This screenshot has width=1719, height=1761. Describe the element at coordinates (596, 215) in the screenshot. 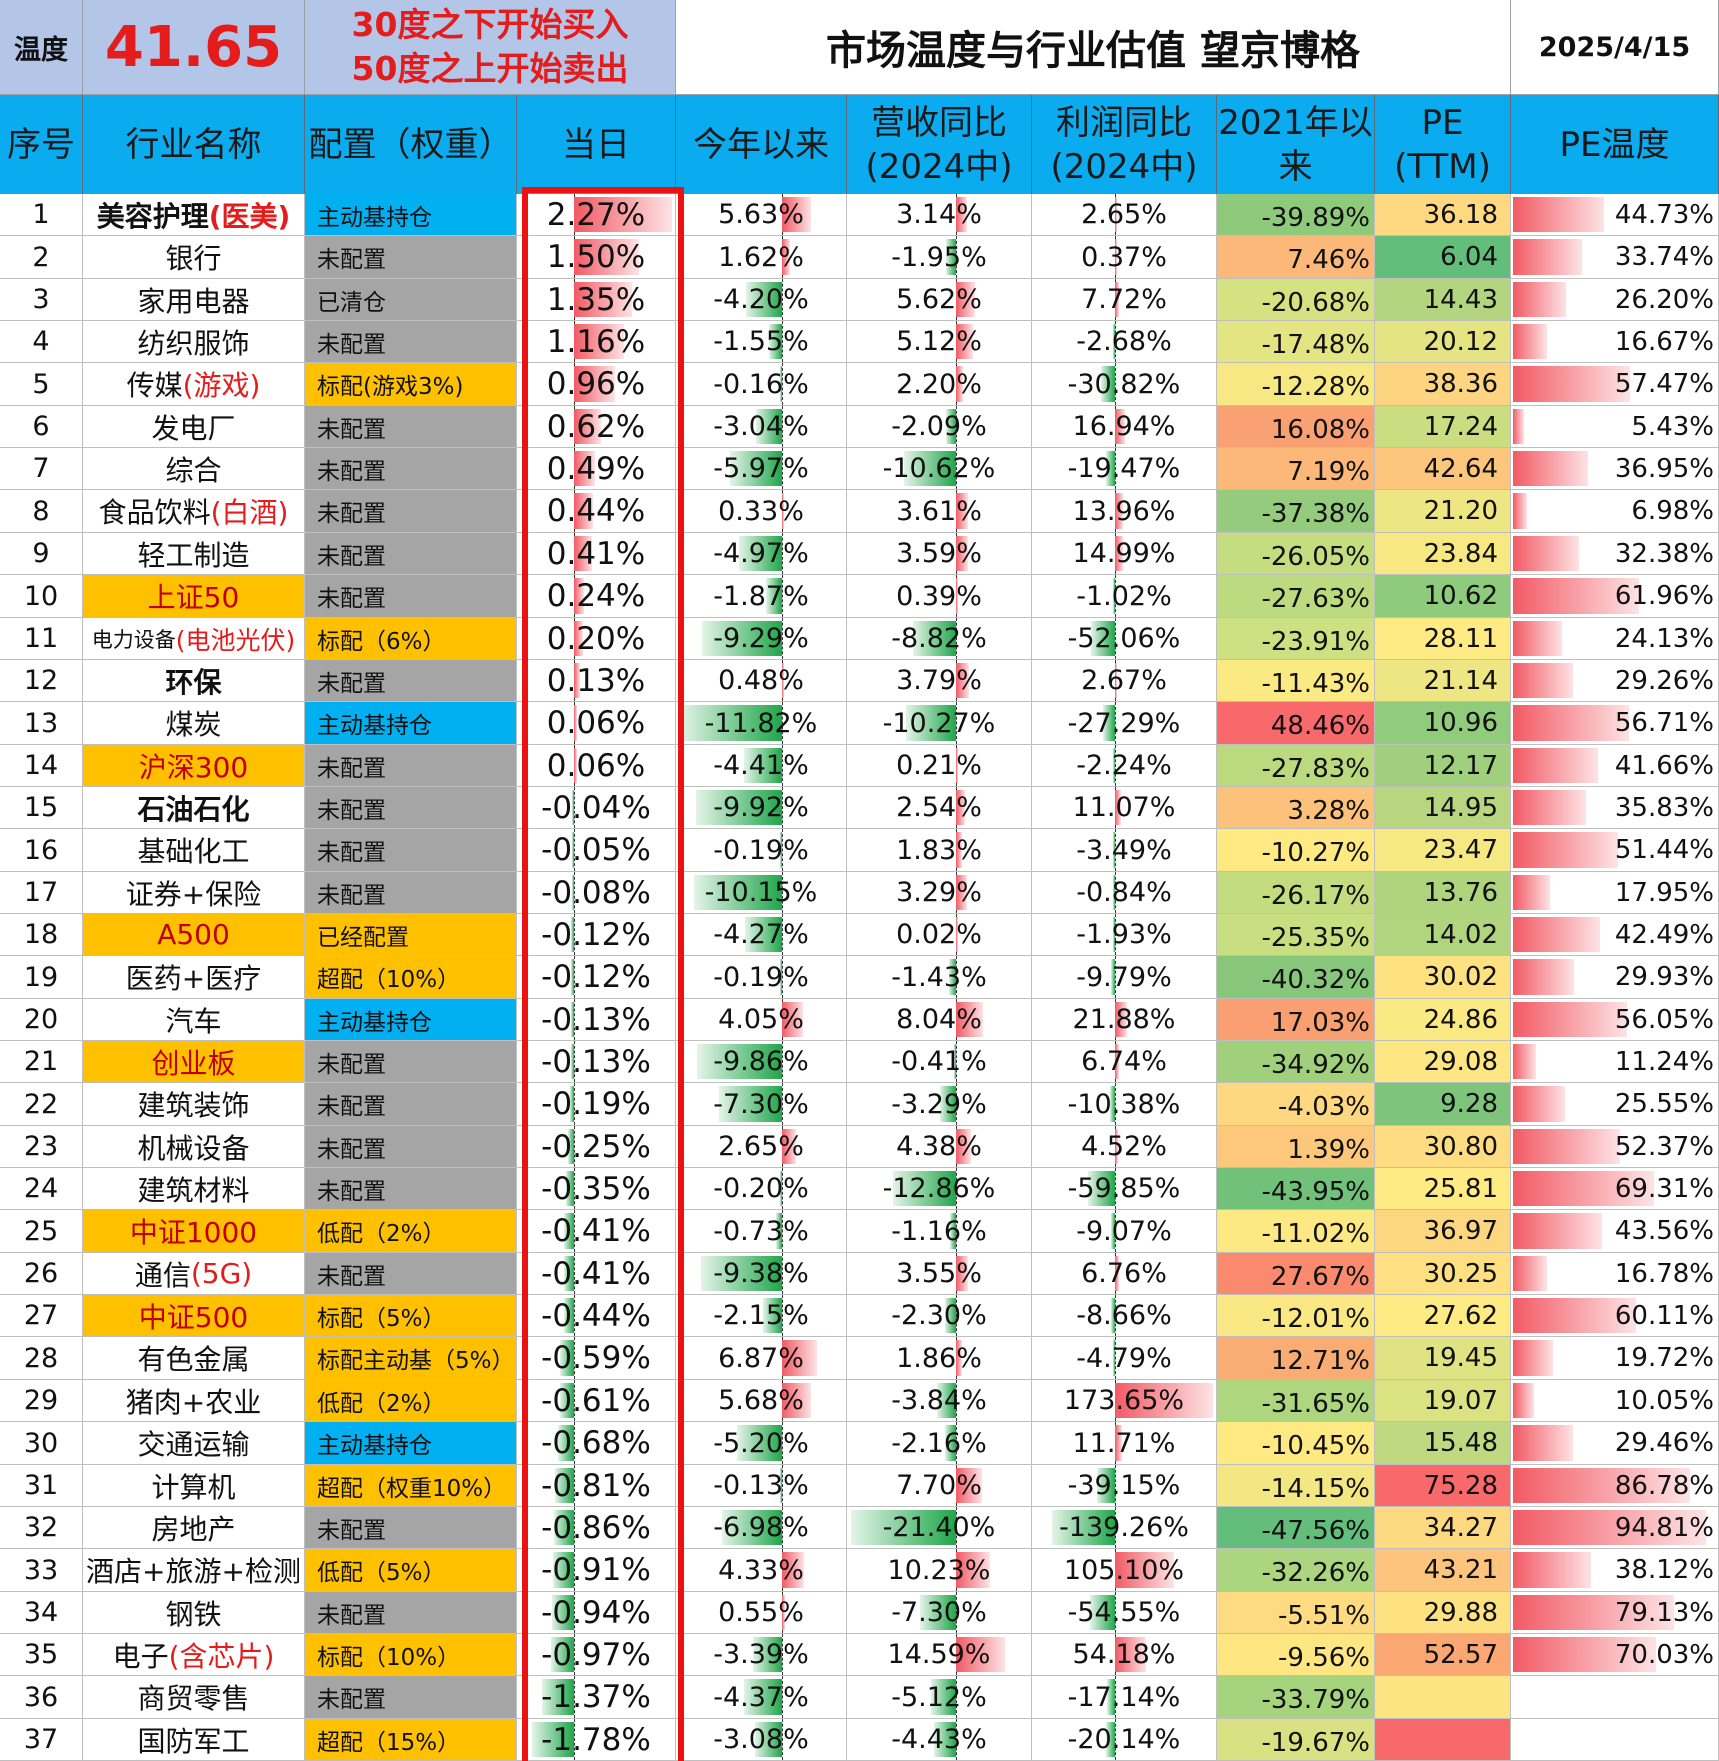

I see `today-change-cell: 2.27%` at that location.